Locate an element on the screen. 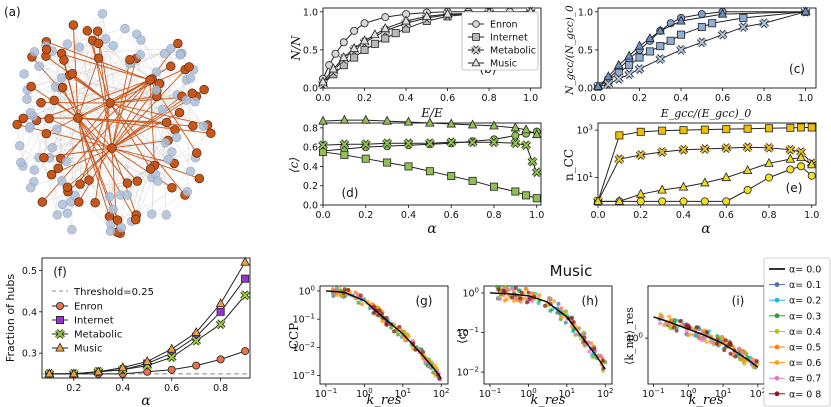 Image resolution: width=831 pixels, height=407 pixels. legend-label: α= 0.0 is located at coordinates (805, 270).